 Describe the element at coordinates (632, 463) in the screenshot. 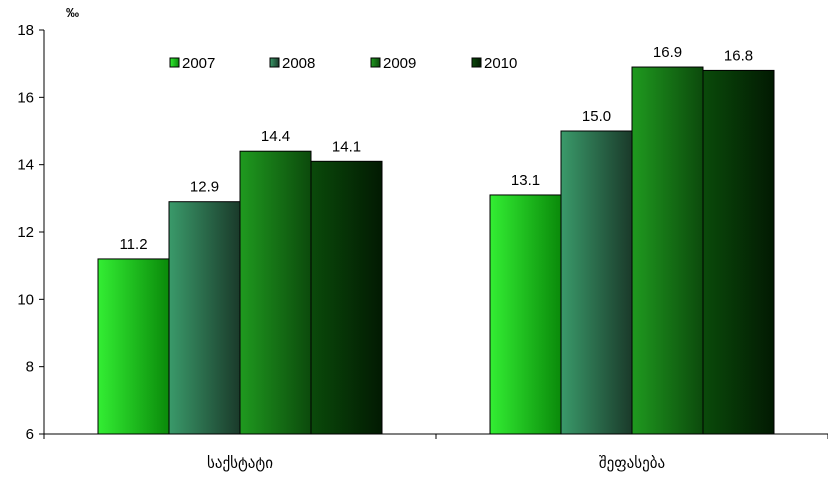

I see `x-category-label: შეფასება` at that location.